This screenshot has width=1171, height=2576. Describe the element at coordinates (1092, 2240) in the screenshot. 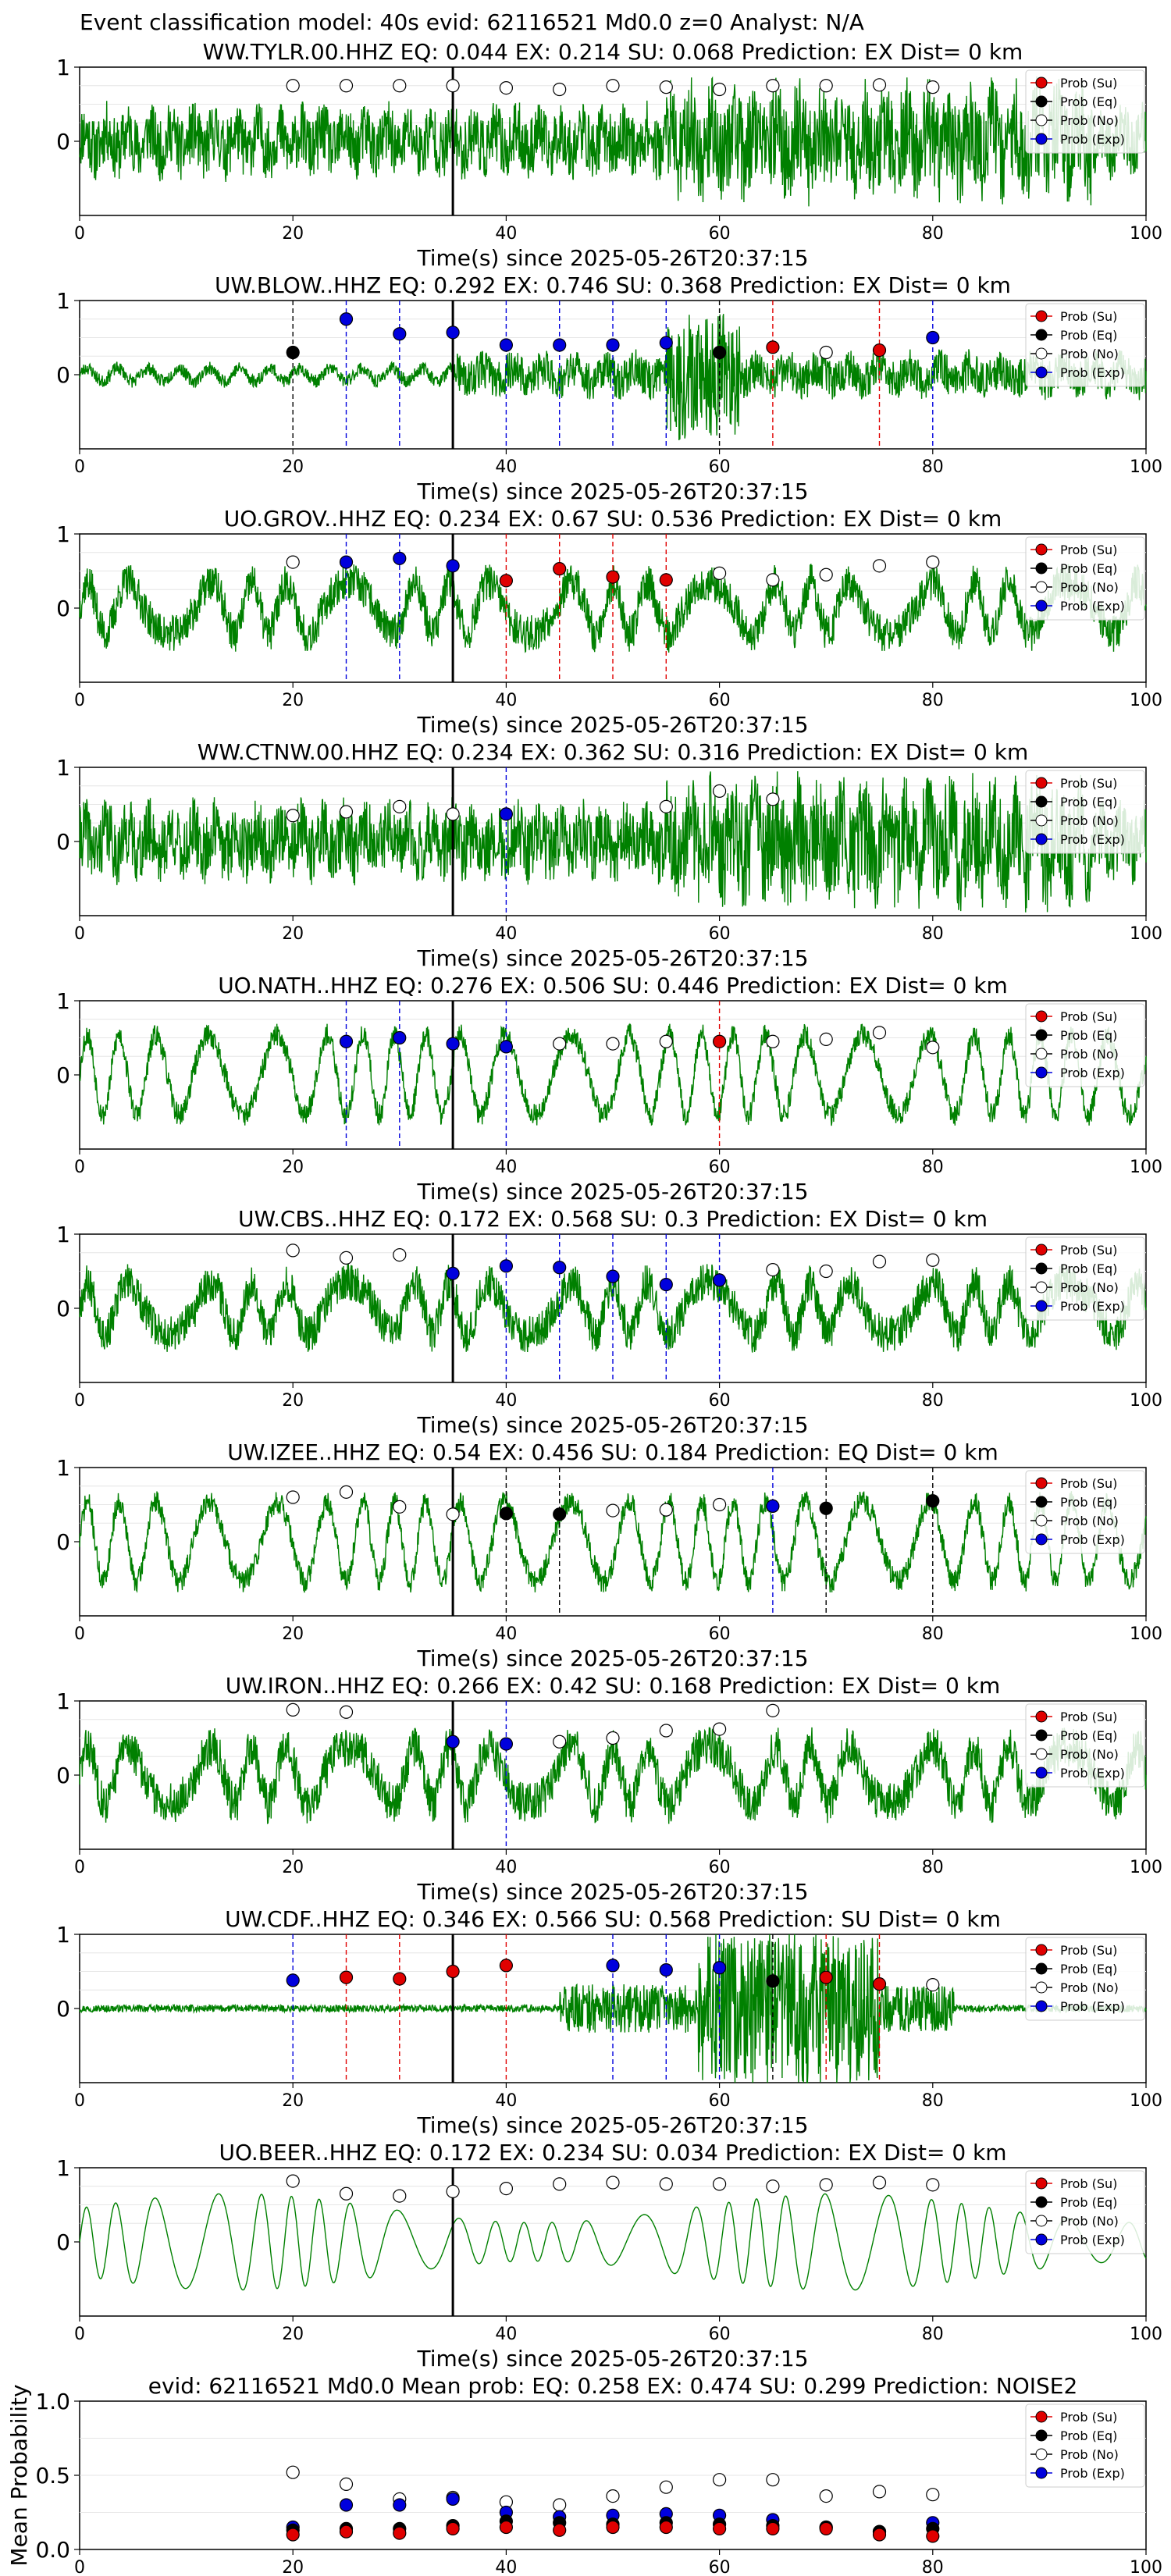

I see `legend-label: Prob (Exp)` at that location.